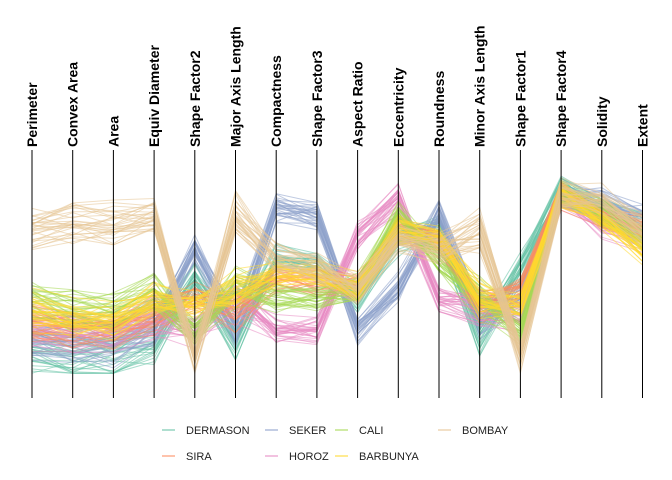  Describe the element at coordinates (309, 457) in the screenshot. I see `legend-label: HOROZ` at that location.